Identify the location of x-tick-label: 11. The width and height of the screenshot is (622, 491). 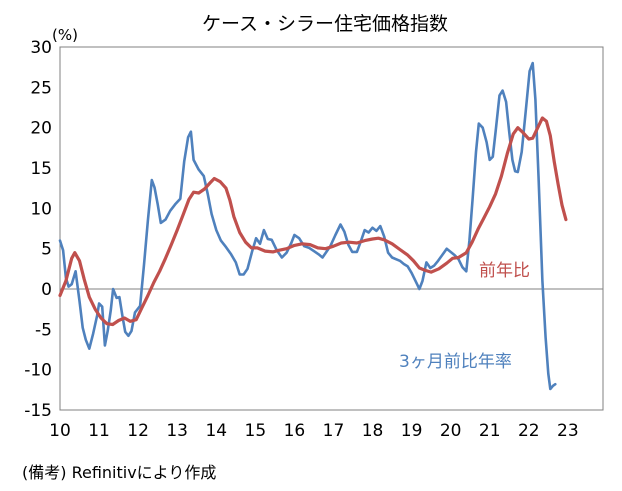
(99, 431).